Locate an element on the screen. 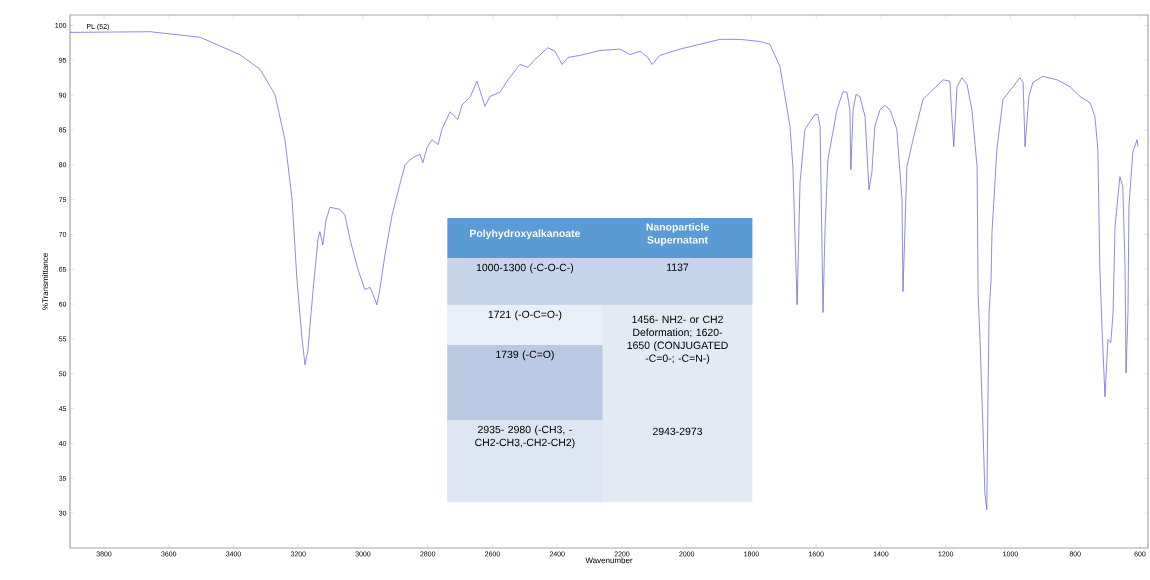 The height and width of the screenshot is (580, 1150). annotation: 2935- 2980 (-CH3, -CH2-CH3,-CH2-CH2) is located at coordinates (525, 437).